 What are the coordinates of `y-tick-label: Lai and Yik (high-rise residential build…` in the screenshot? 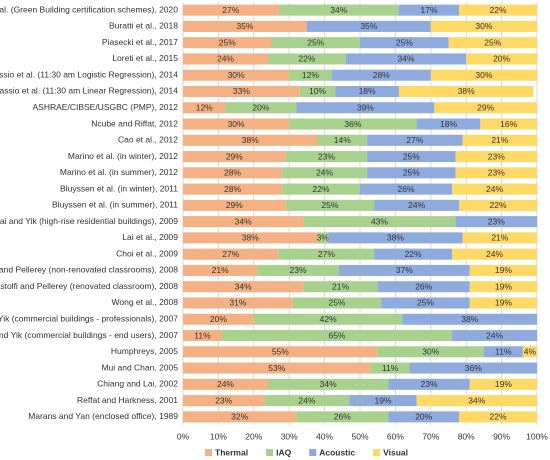 It's located at (89, 221).